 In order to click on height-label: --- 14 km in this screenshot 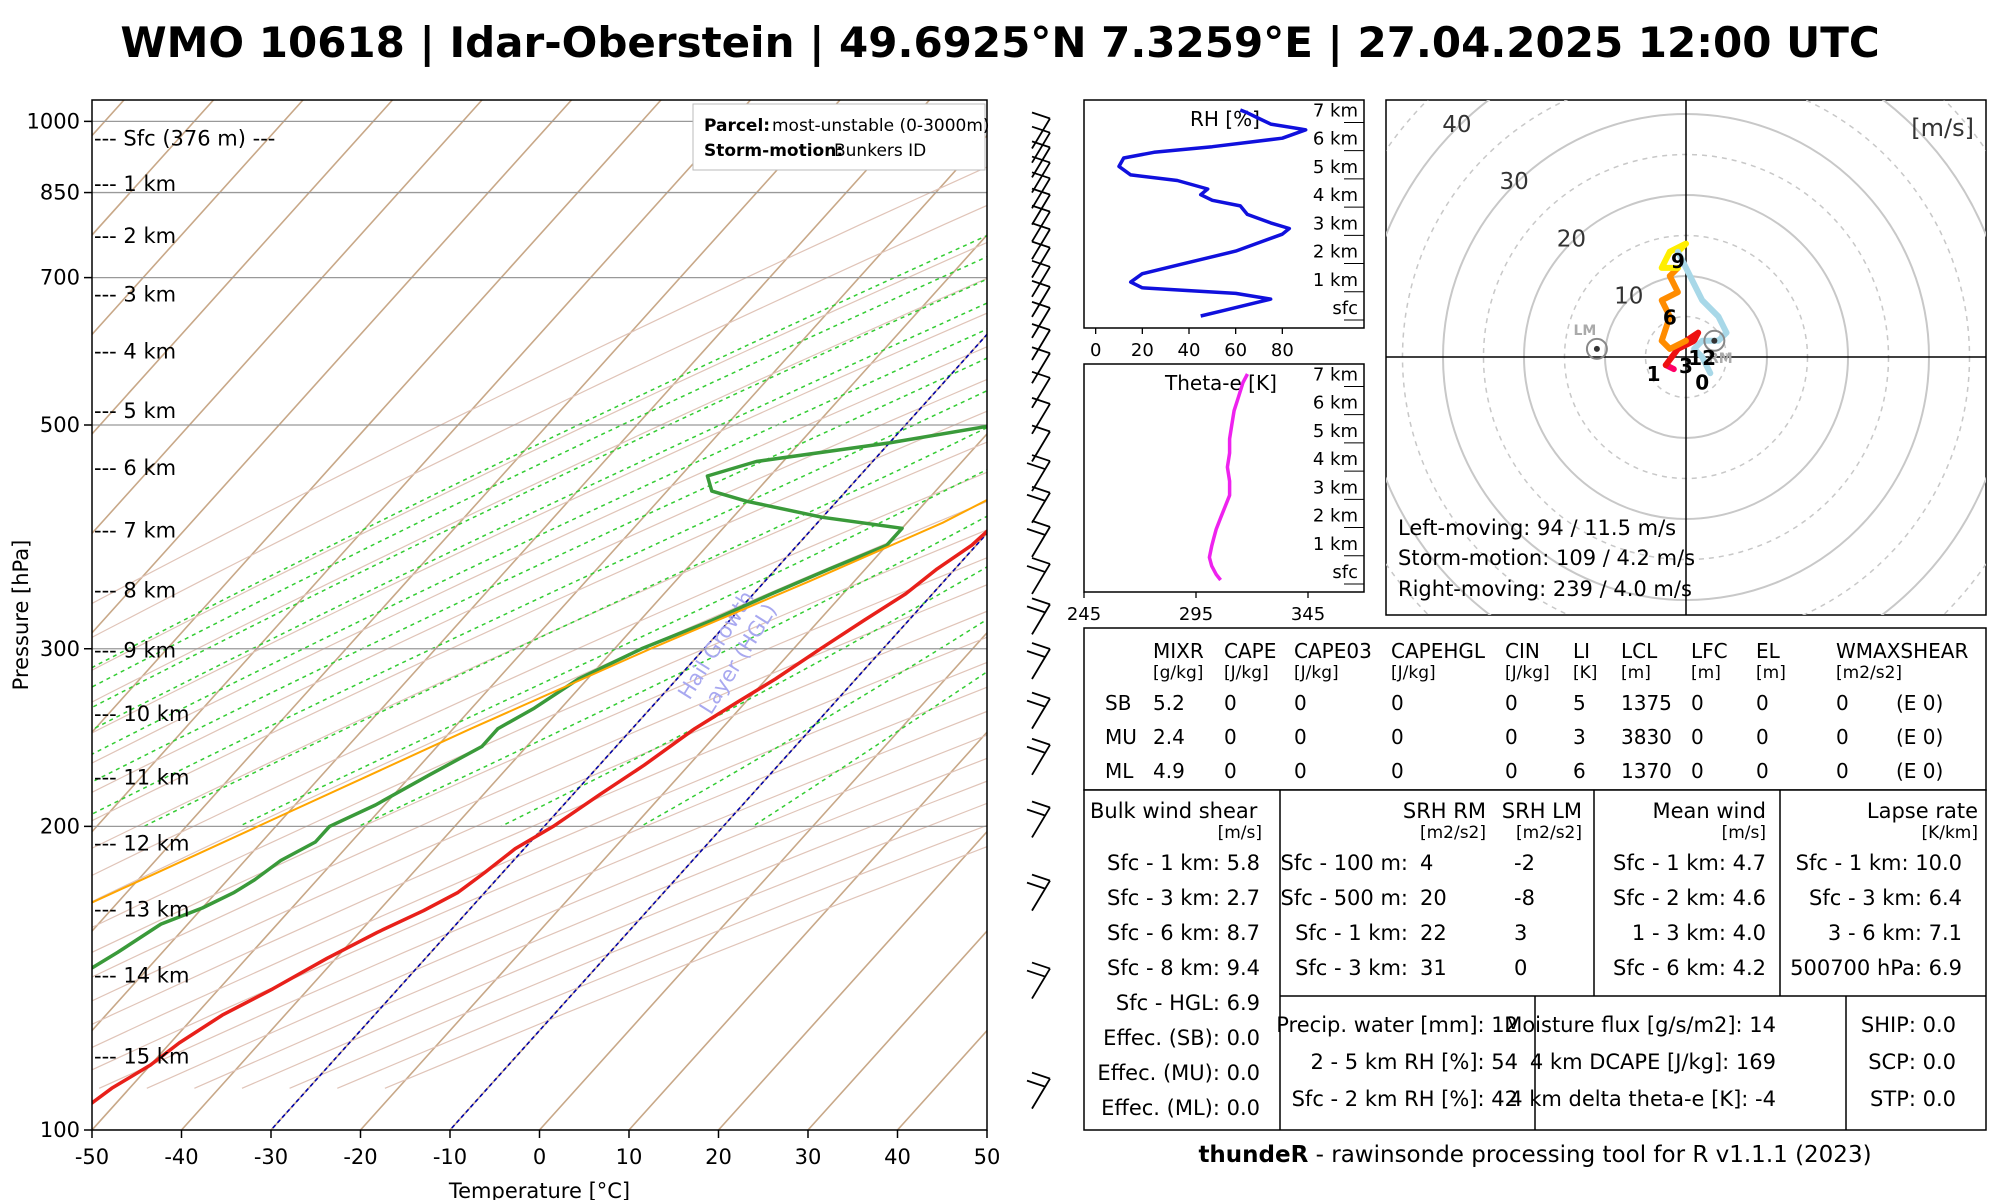, I will do `click(141, 975)`.